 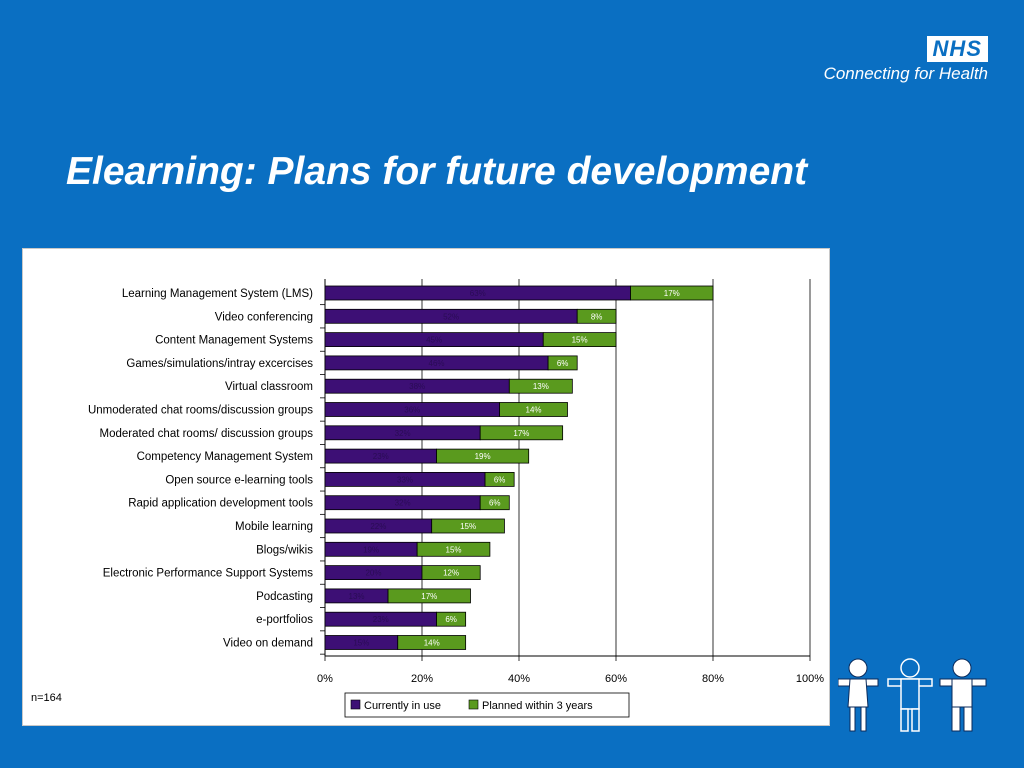 What do you see at coordinates (239, 480) in the screenshot?
I see `category-label: Open source e-learning tools` at bounding box center [239, 480].